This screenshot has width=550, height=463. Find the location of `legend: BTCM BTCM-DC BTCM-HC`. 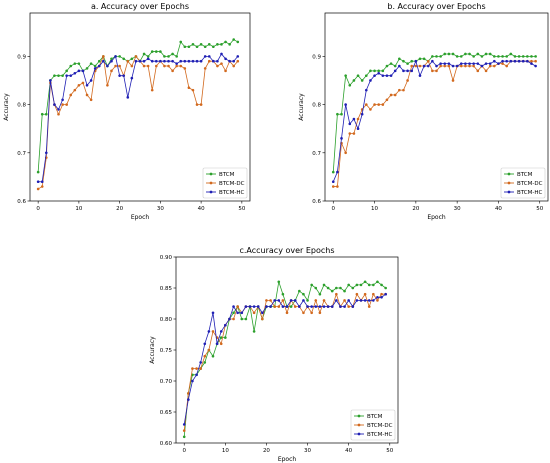

legend: BTCM BTCM-DC BTCM-HC is located at coordinates (523, 183).